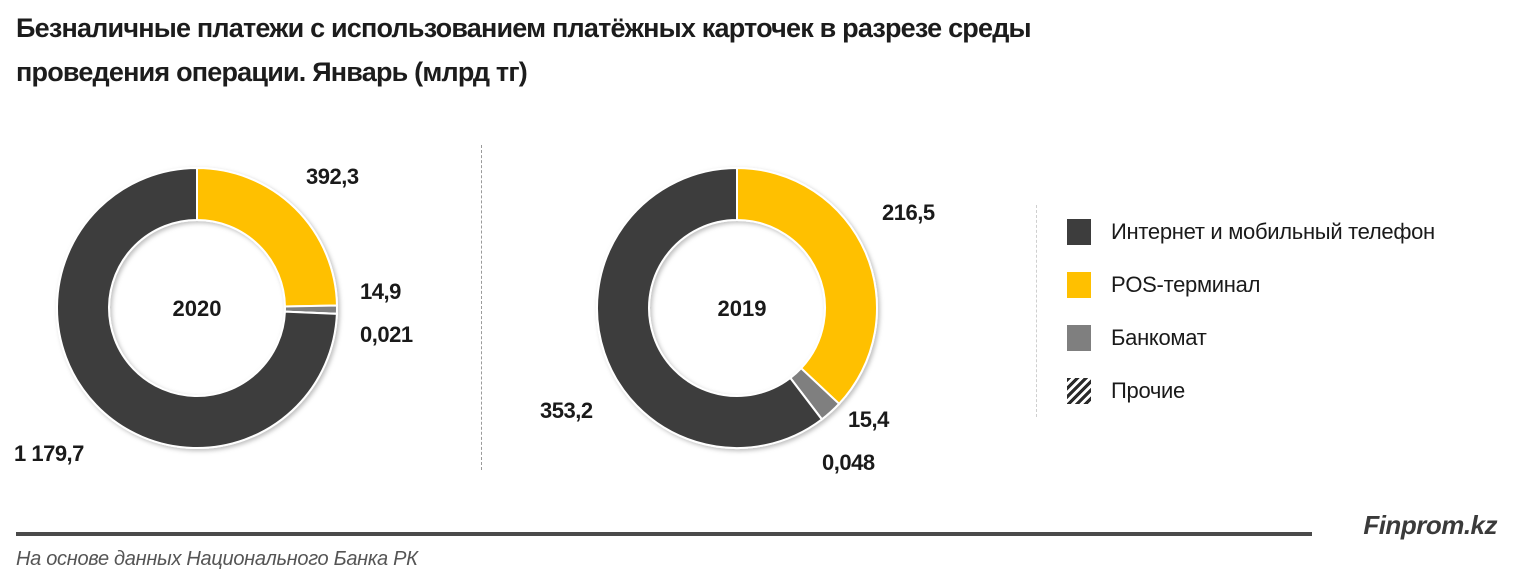 Image resolution: width=1515 pixels, height=583 pixels. I want to click on data-label-other-2019: 0,048, so click(848, 462).